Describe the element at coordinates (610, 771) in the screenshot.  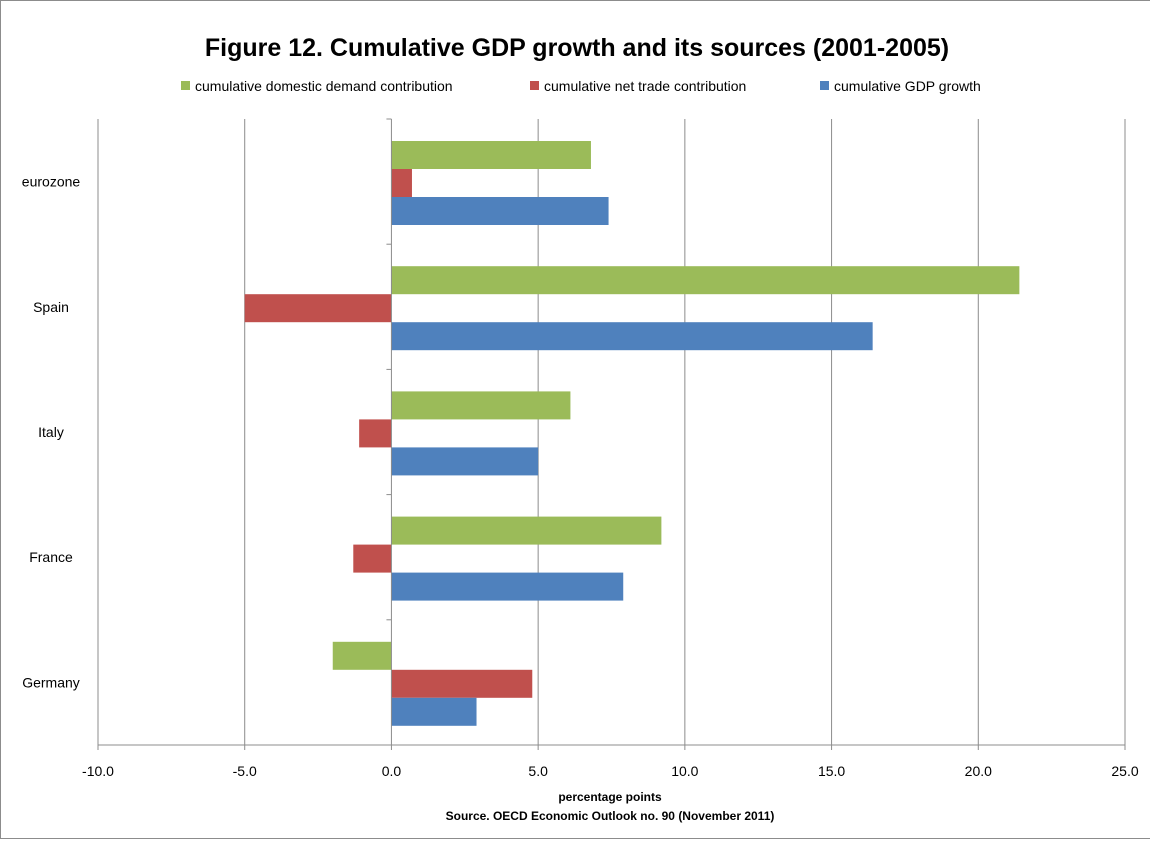
I see `tick-labels: -10.0 -5.0 0.0 5.0 10.0 15.0 20.0 25.0` at that location.